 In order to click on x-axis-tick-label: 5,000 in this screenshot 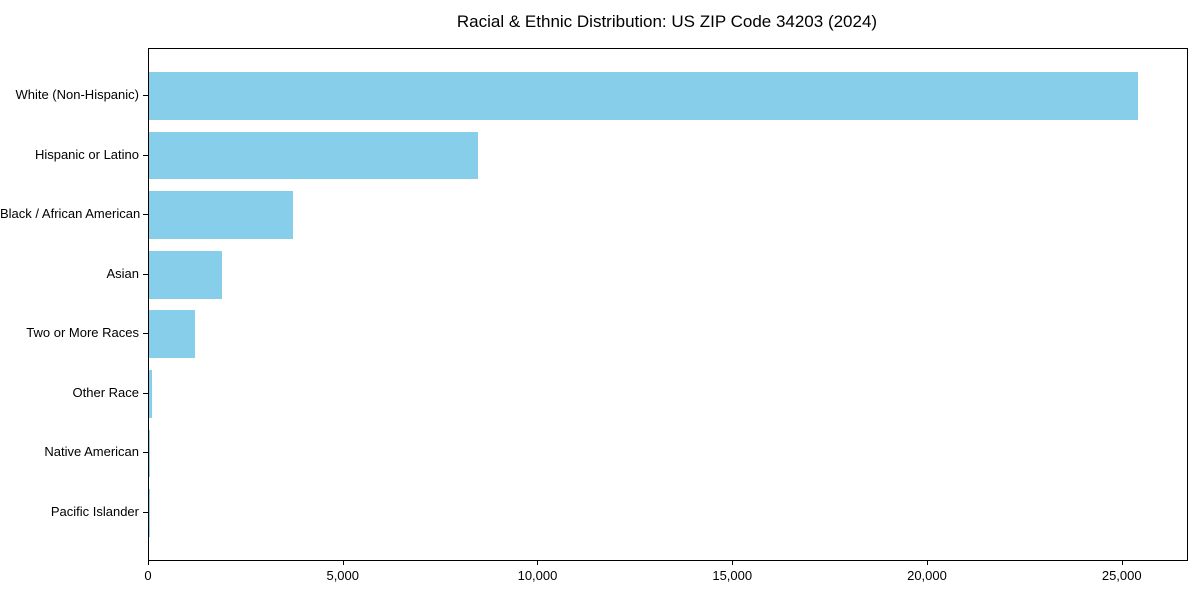, I will do `click(343, 575)`.